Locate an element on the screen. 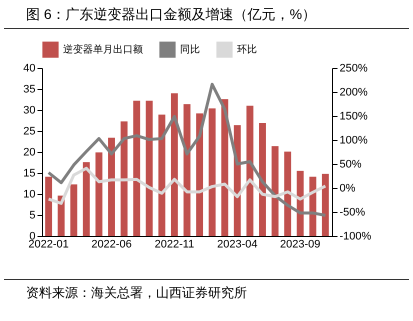  x-tick-label: 2022-01 is located at coordinates (48, 244).